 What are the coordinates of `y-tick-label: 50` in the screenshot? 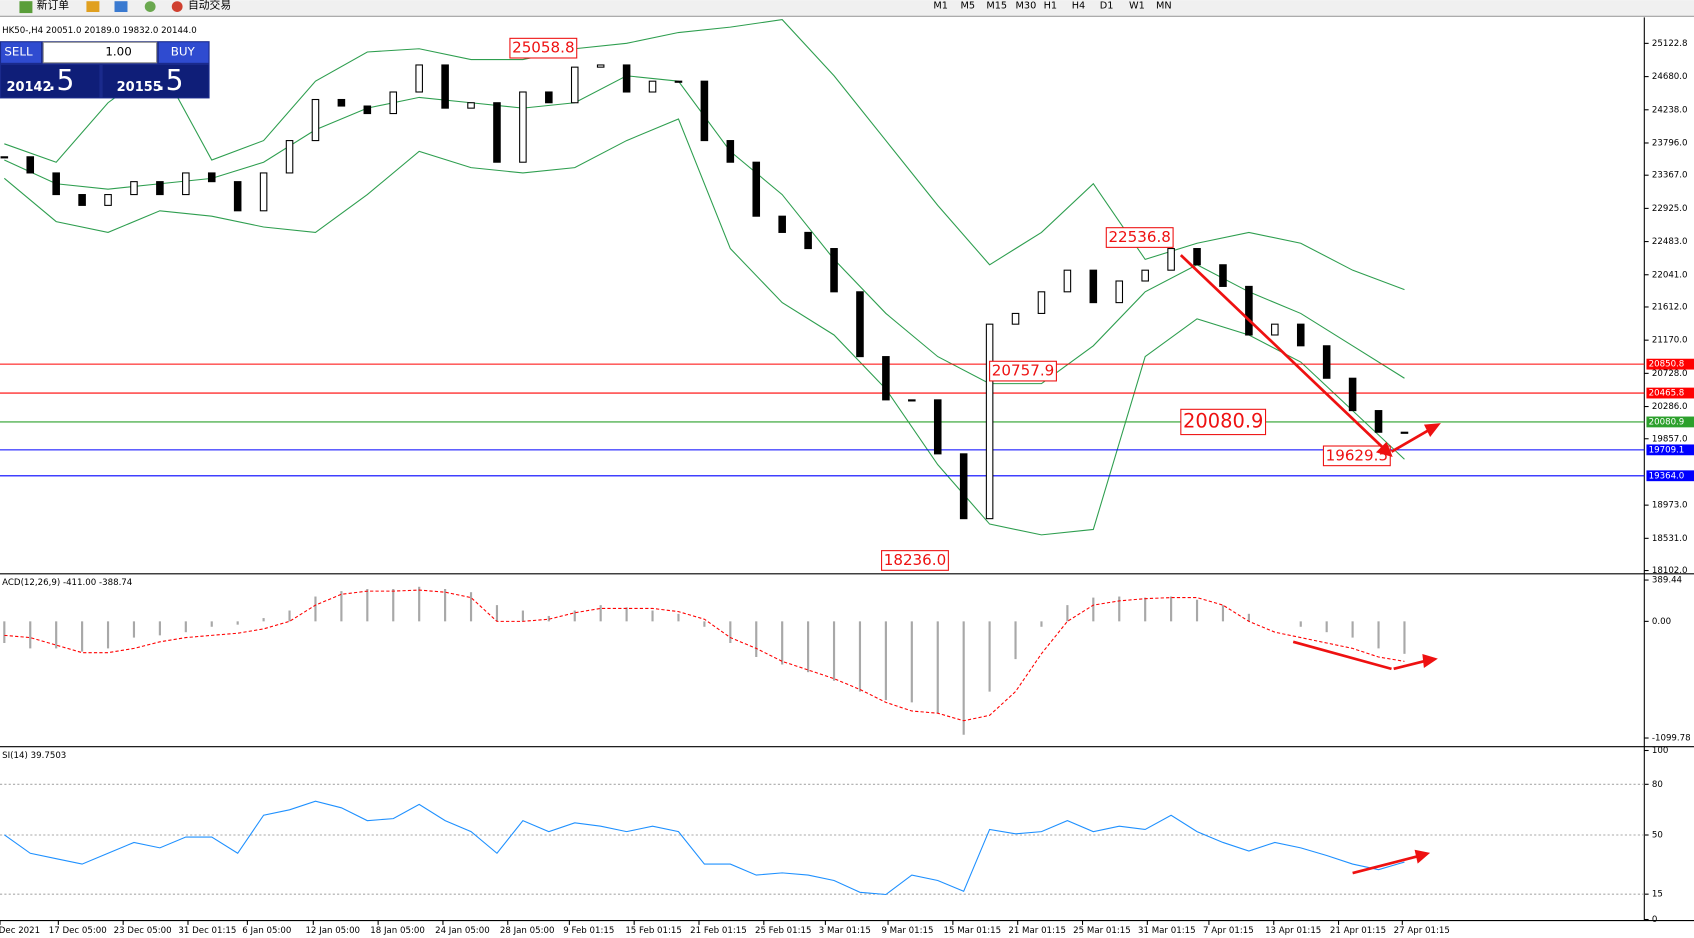 It's located at (1657, 836).